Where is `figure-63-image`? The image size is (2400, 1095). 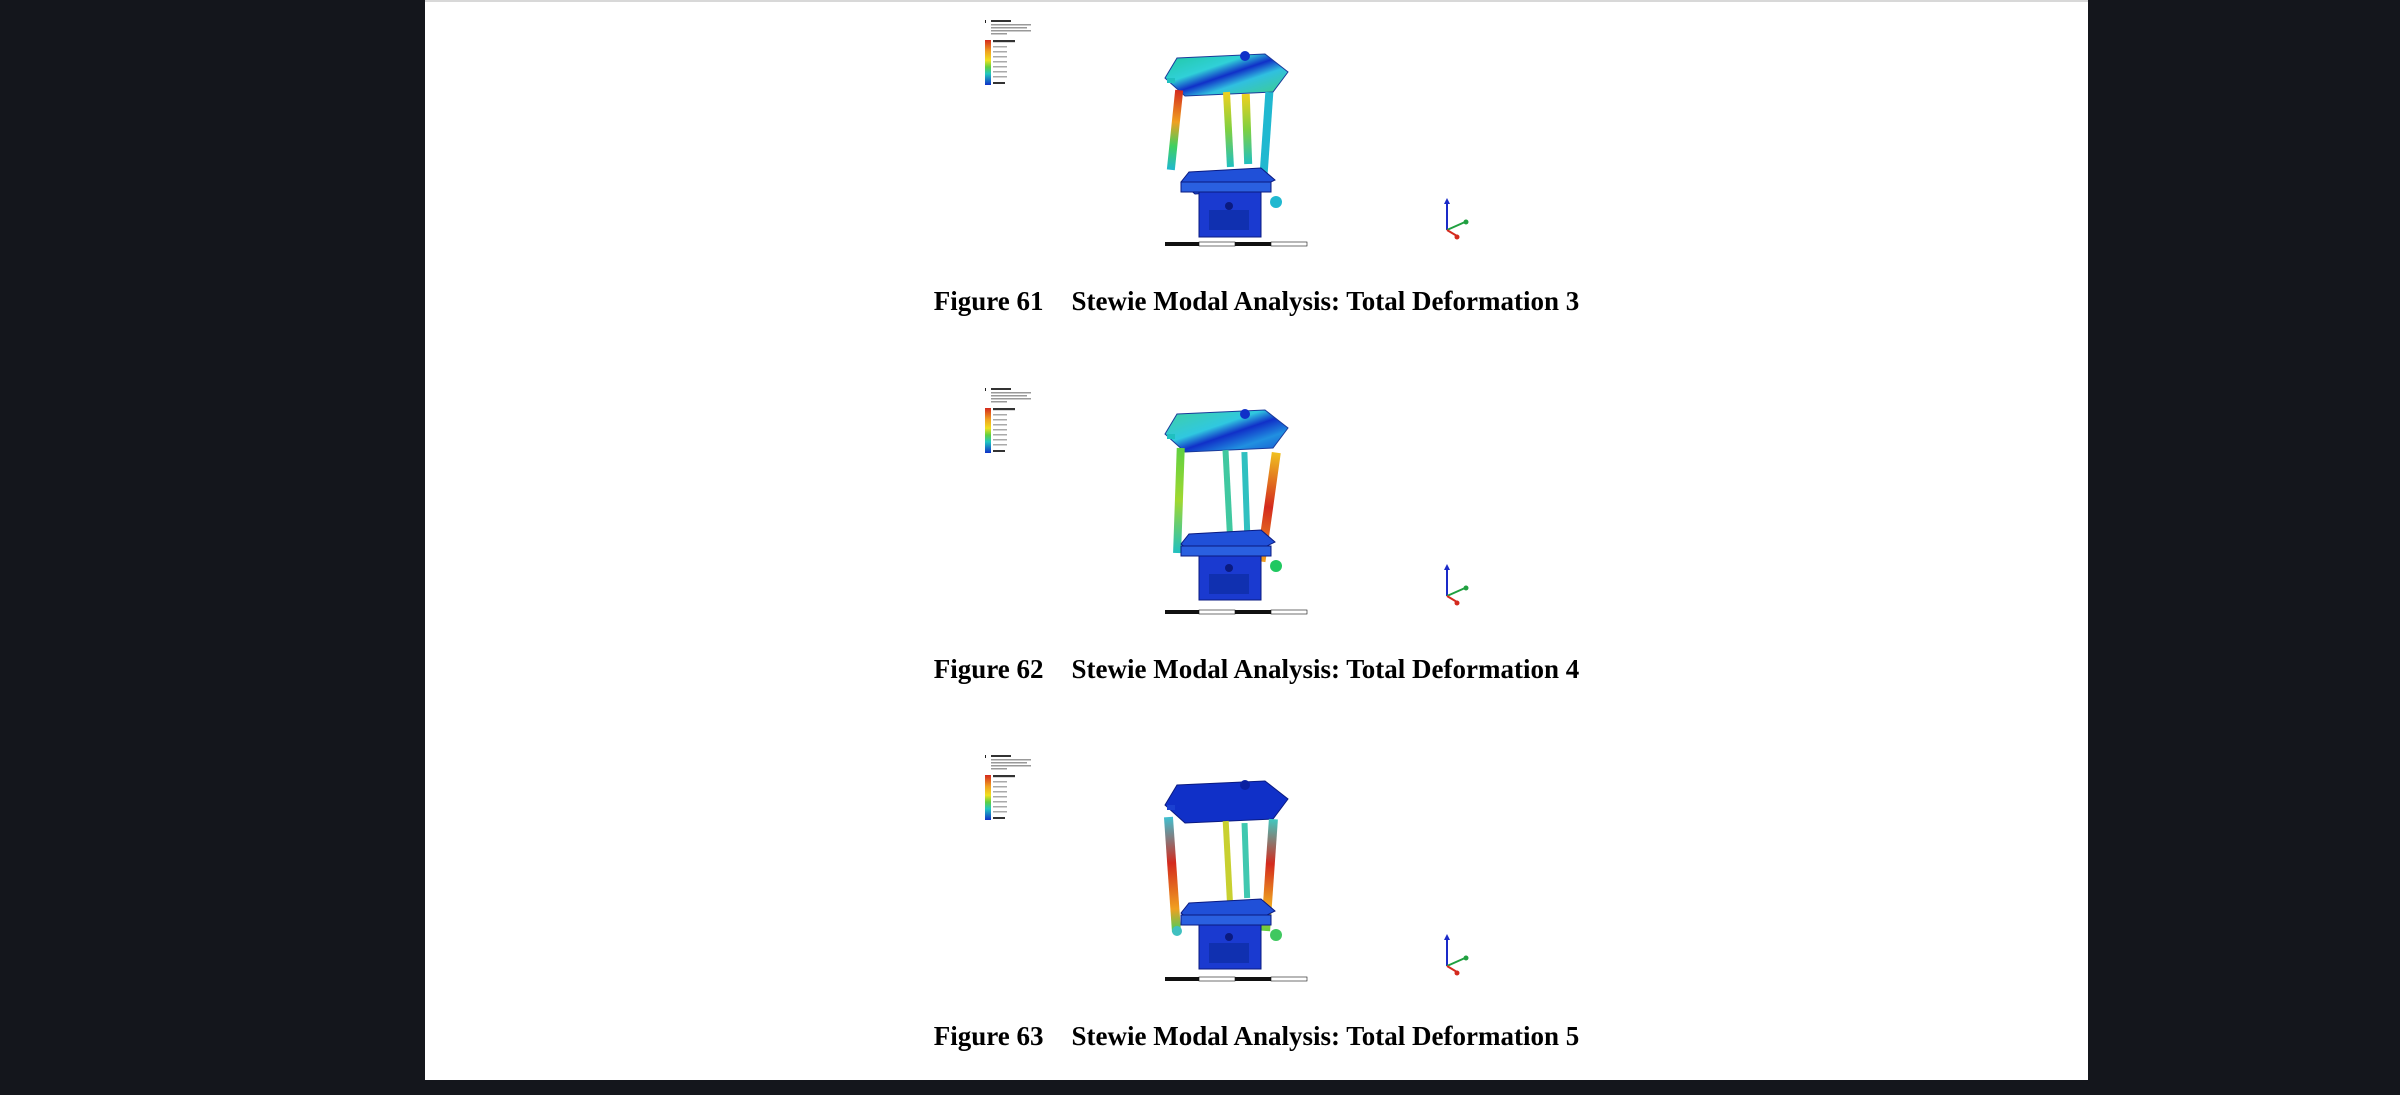 figure-63-image is located at coordinates (1259, 875).